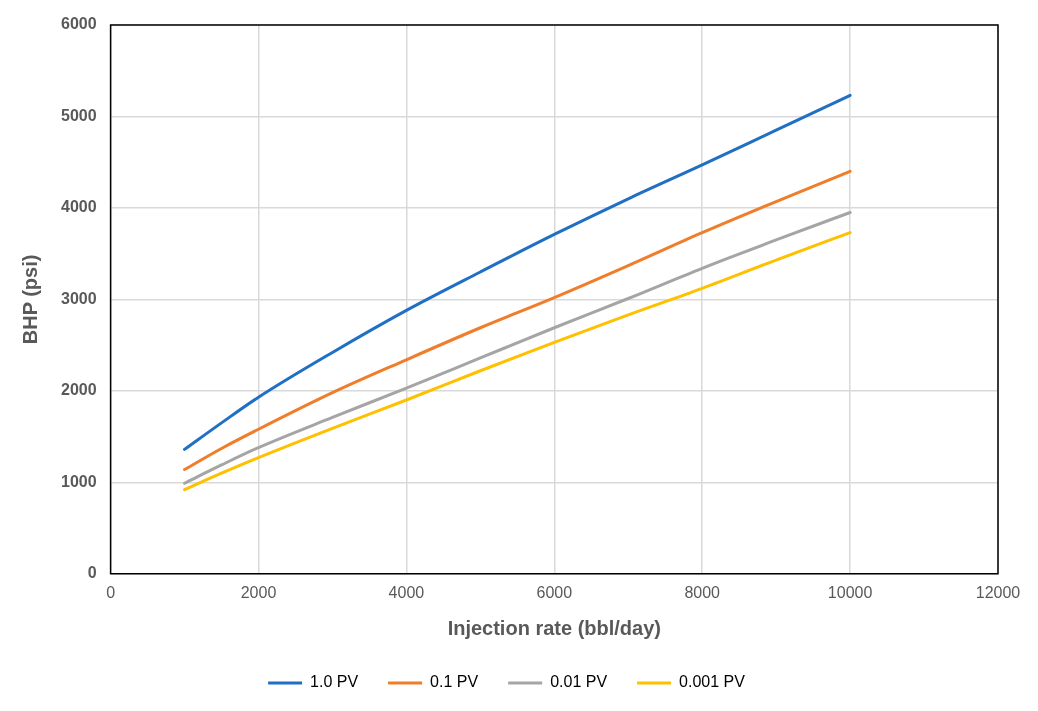  What do you see at coordinates (79, 298) in the screenshot?
I see `y-tick-label: 3000` at bounding box center [79, 298].